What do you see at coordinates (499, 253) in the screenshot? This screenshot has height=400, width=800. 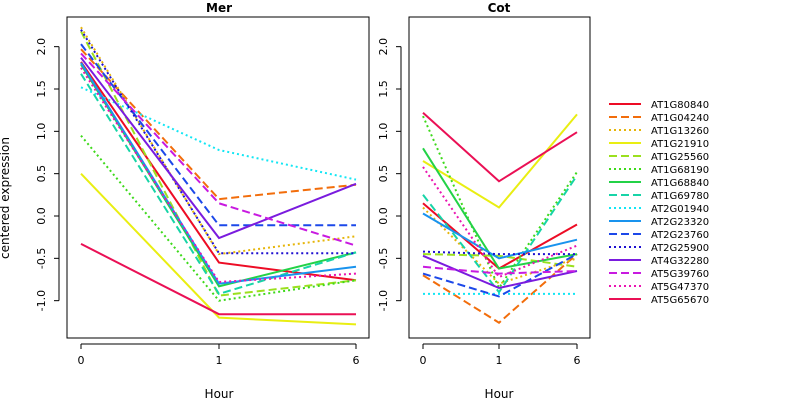 I see `series-line-at2g25900` at bounding box center [499, 253].